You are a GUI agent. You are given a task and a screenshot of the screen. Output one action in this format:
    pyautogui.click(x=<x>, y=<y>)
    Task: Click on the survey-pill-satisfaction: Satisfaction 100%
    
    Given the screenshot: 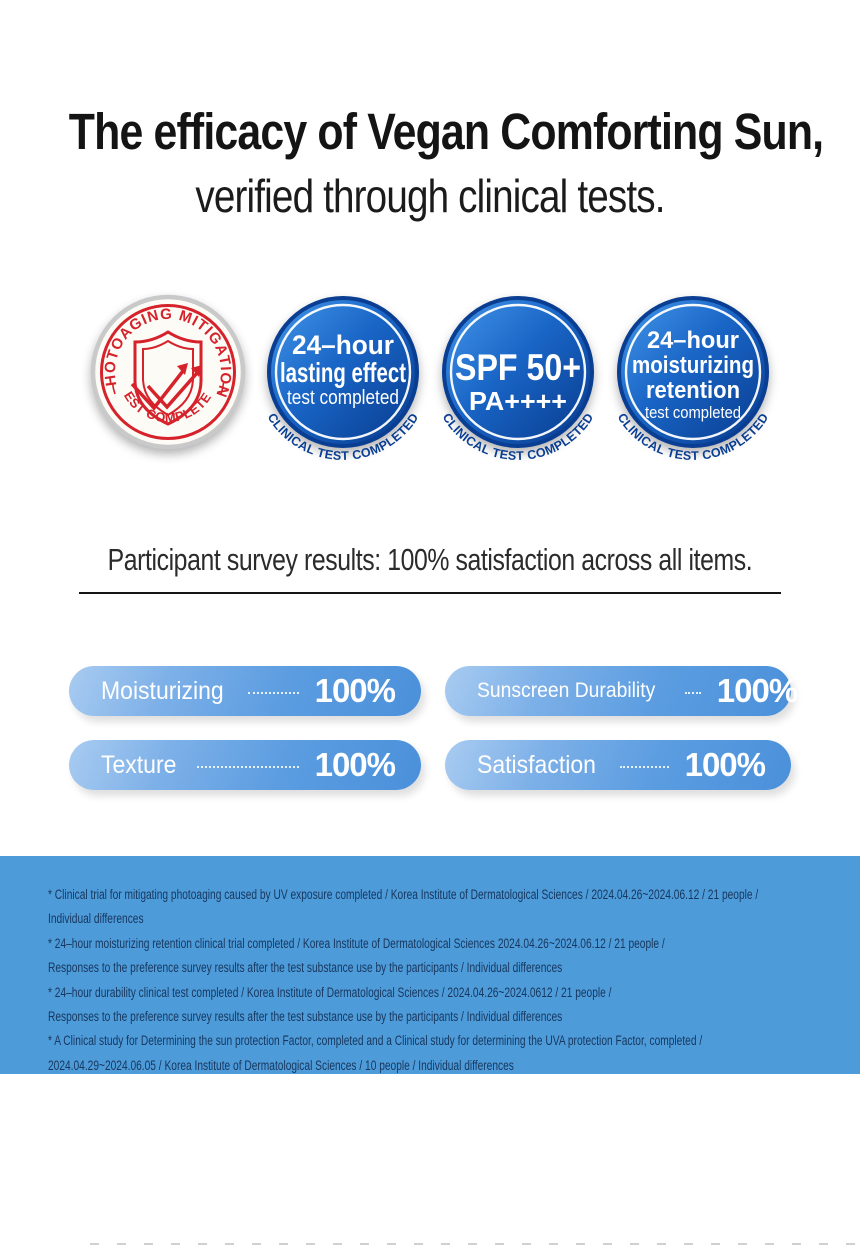 What is the action you would take?
    pyautogui.click(x=618, y=765)
    